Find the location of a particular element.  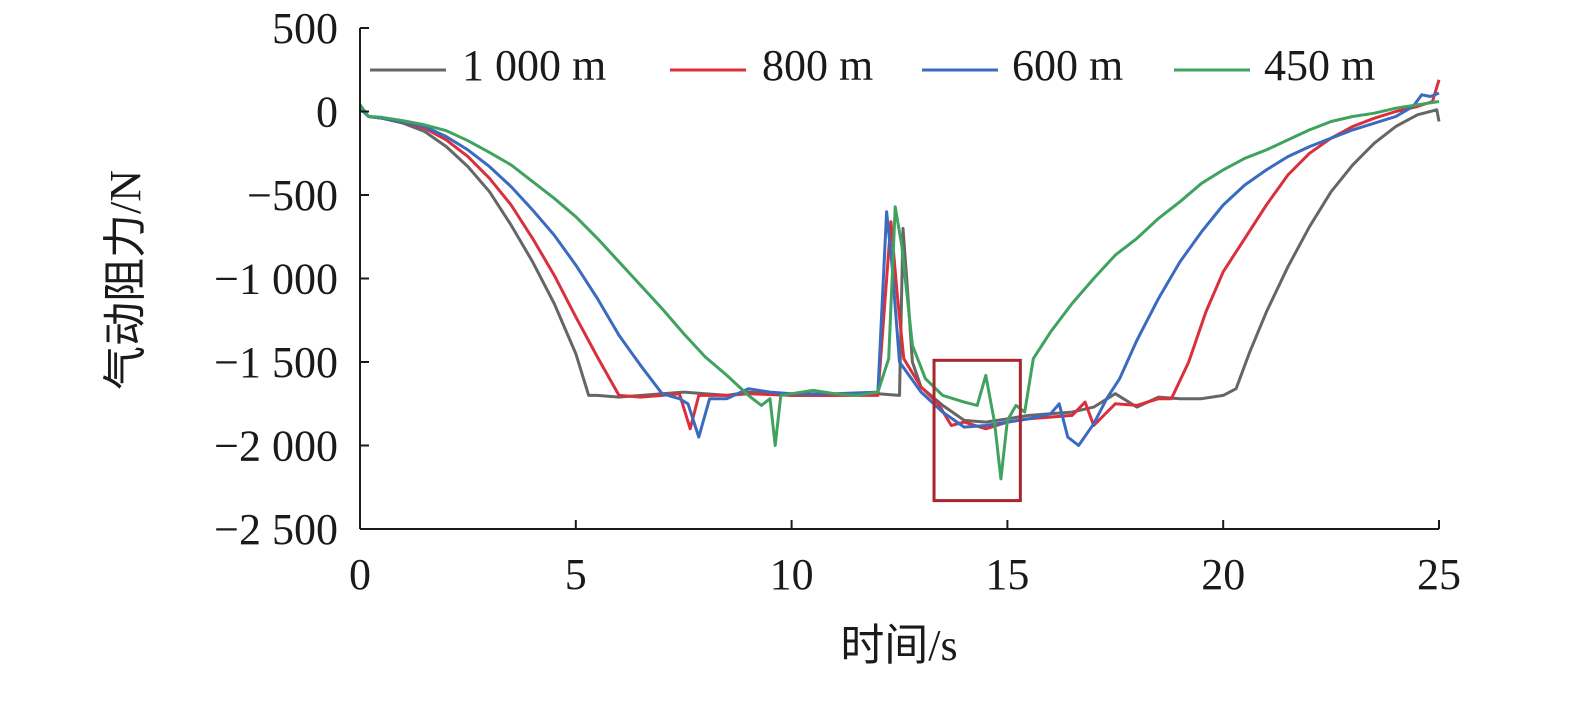

legend-label-1: 800 m is located at coordinates (817, 65).